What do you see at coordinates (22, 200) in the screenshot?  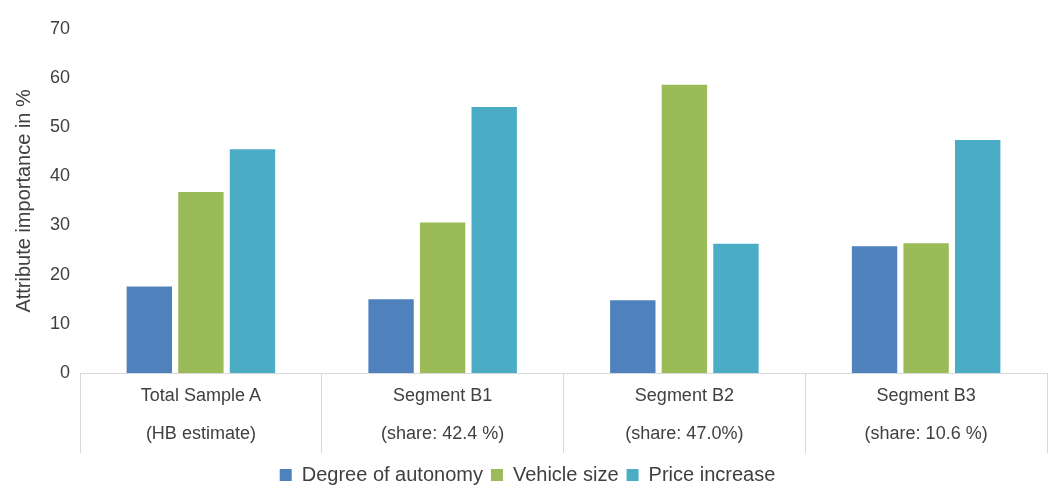 I see `y-axis-title: Attribute importance in %` at bounding box center [22, 200].